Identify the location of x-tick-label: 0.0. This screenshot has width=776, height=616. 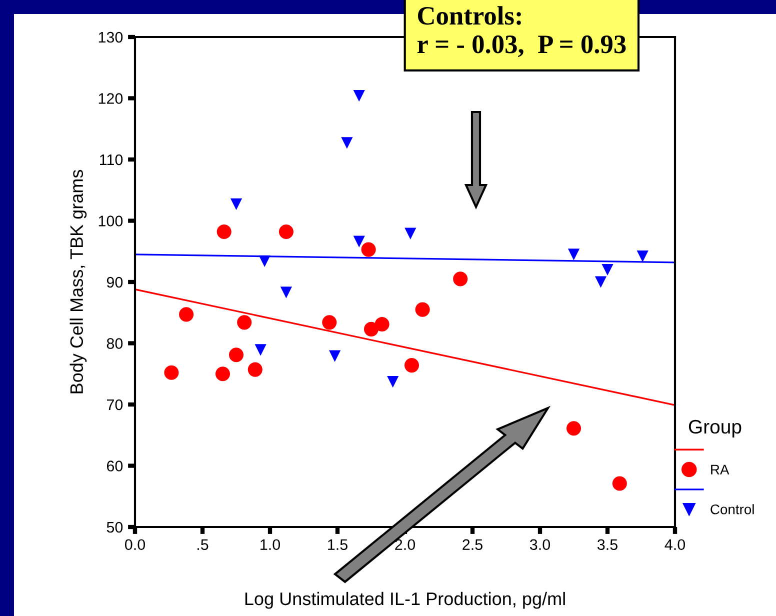
(135, 544).